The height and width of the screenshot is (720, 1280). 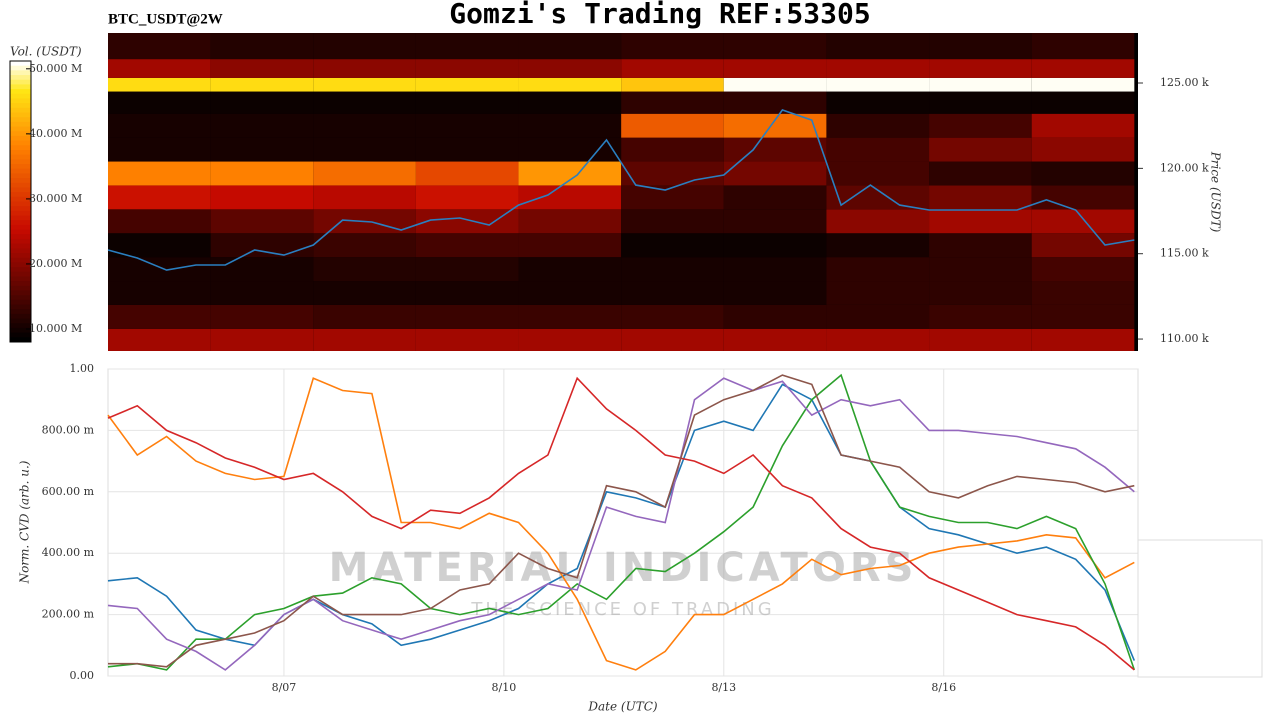 I want to click on colorbar-tick-label: 20.000 M, so click(x=55, y=263).